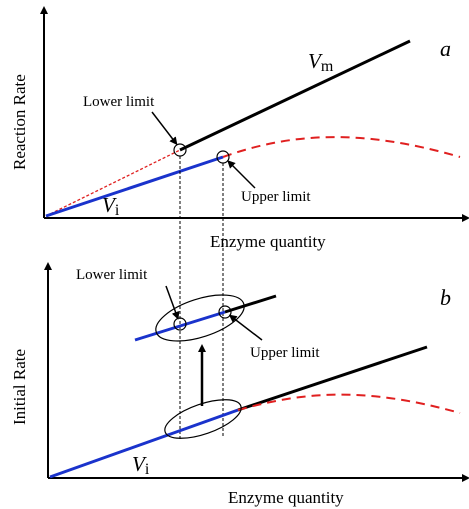  What do you see at coordinates (276, 197) in the screenshot?
I see `panel-a-upper-limit-label: Upper limit` at bounding box center [276, 197].